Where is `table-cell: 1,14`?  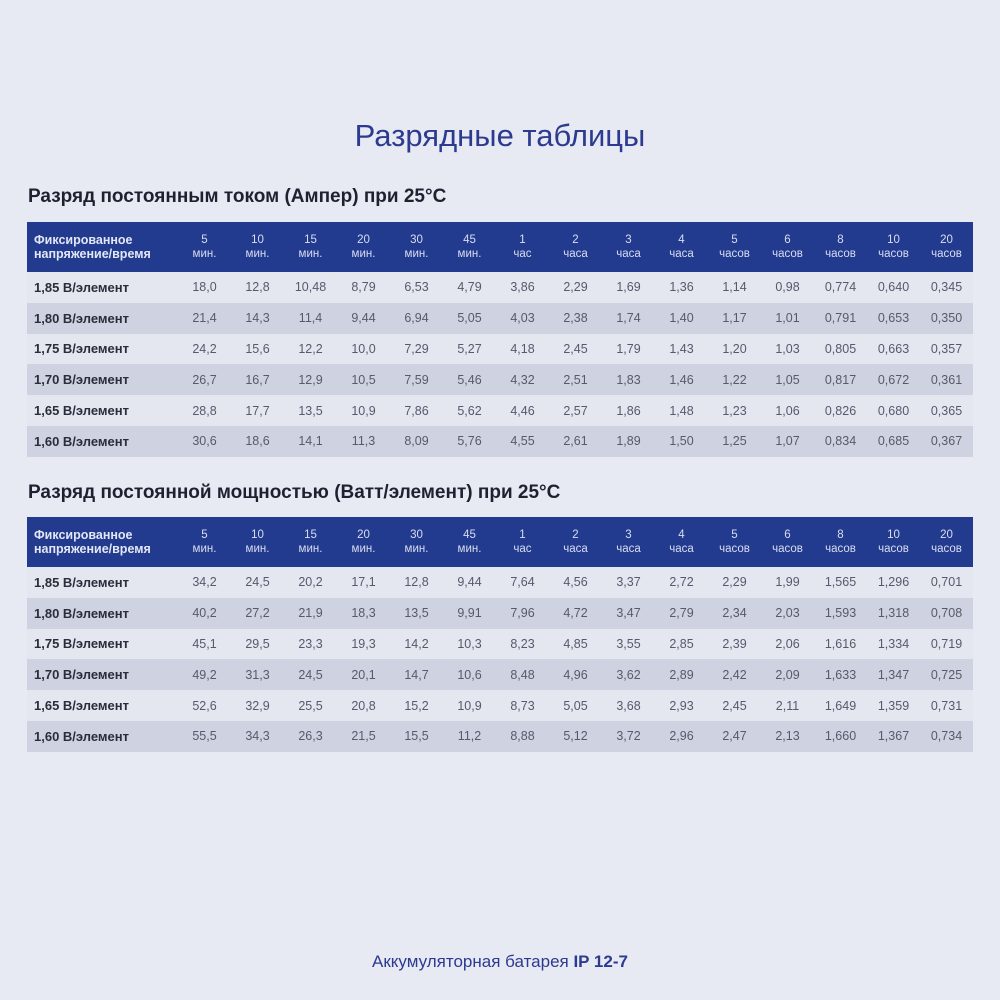 table-cell: 1,14 is located at coordinates (734, 287).